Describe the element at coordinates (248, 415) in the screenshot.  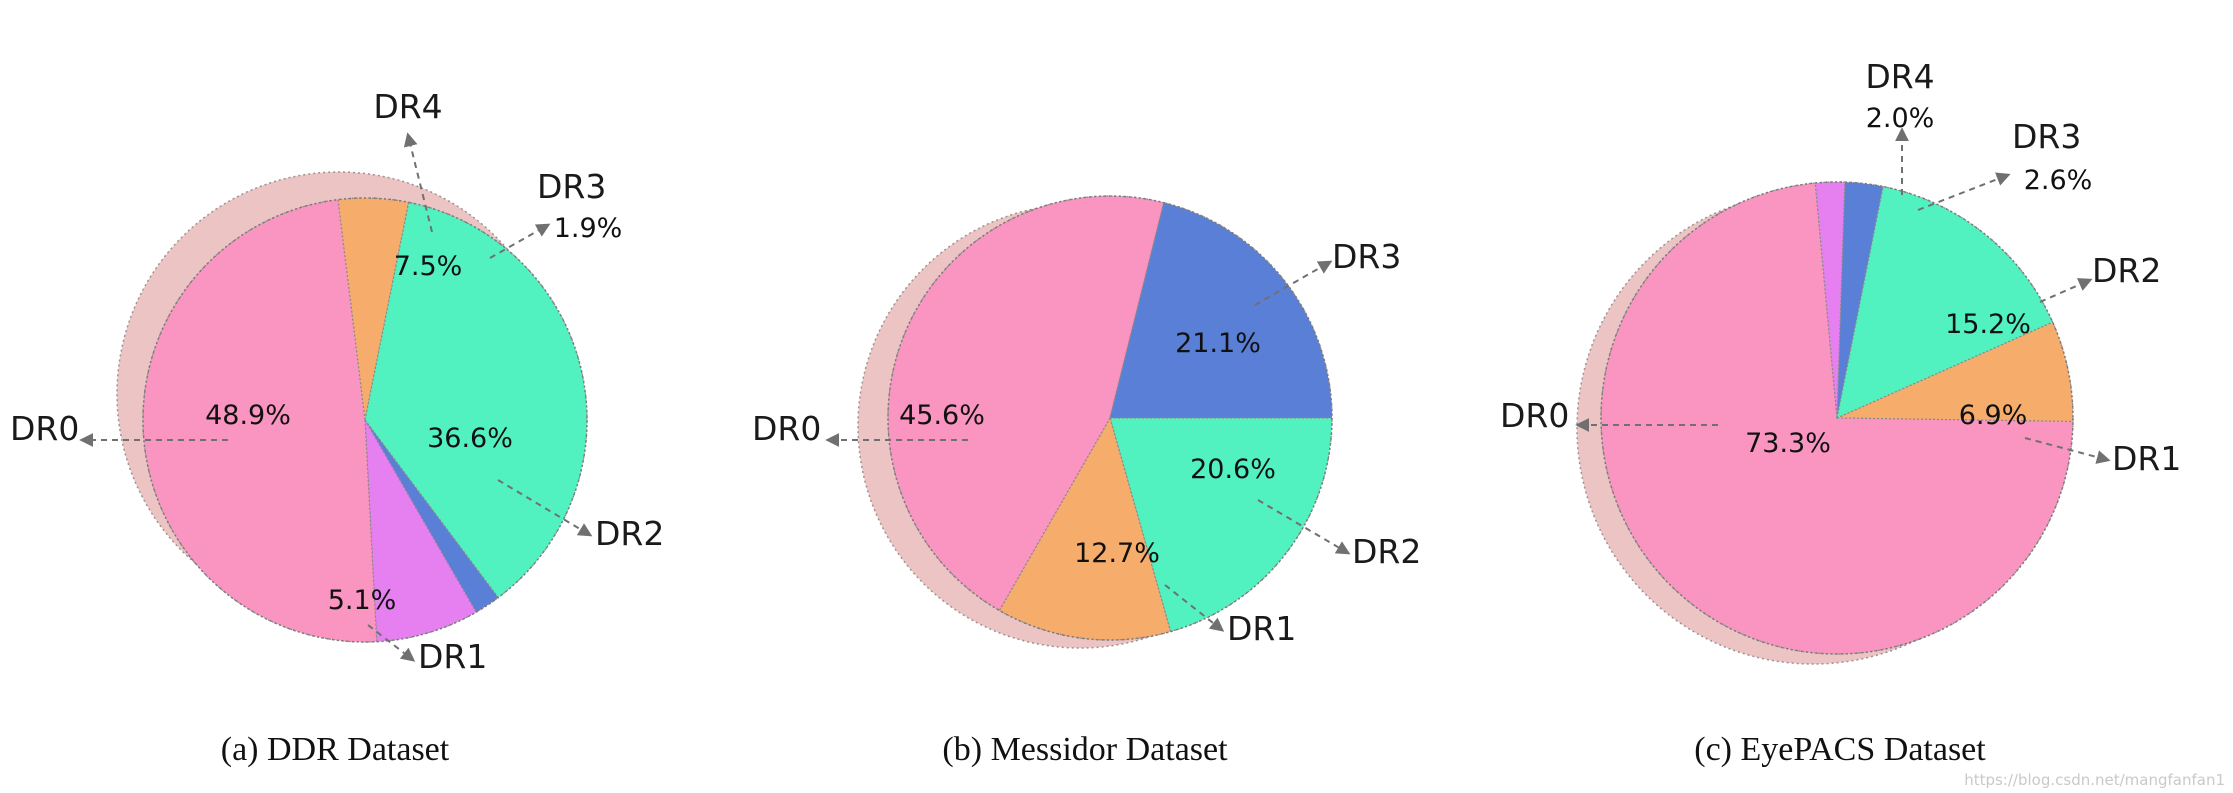
I see `percent-label-dr0: 48.9%` at that location.